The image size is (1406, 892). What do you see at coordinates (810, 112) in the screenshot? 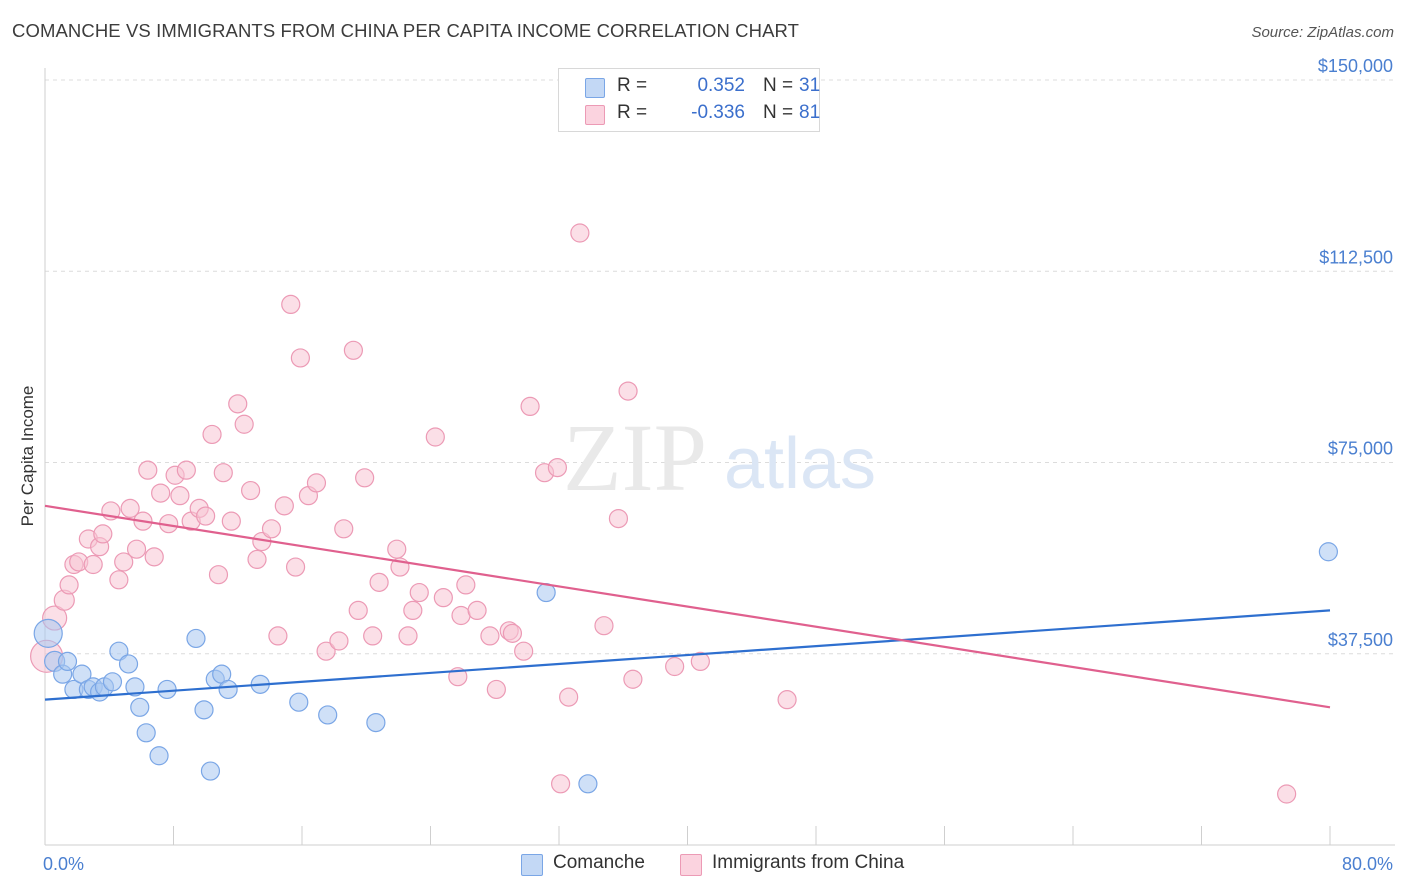
I see `n-value: 81` at bounding box center [810, 112].